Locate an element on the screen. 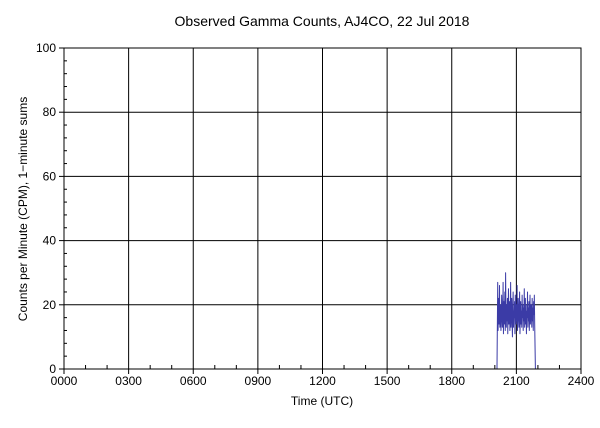 This screenshot has width=600, height=428. y-tick-label: 20 is located at coordinates (50, 305).